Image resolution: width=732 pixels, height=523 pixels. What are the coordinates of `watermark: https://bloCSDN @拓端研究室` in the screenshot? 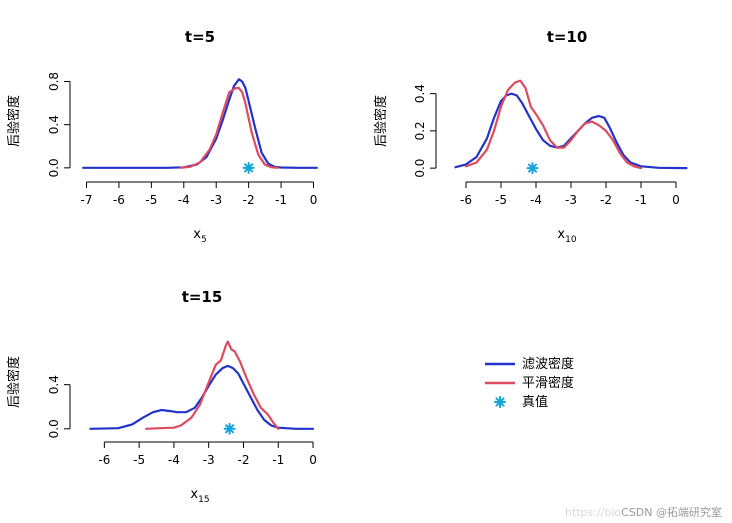 It's located at (643, 512).